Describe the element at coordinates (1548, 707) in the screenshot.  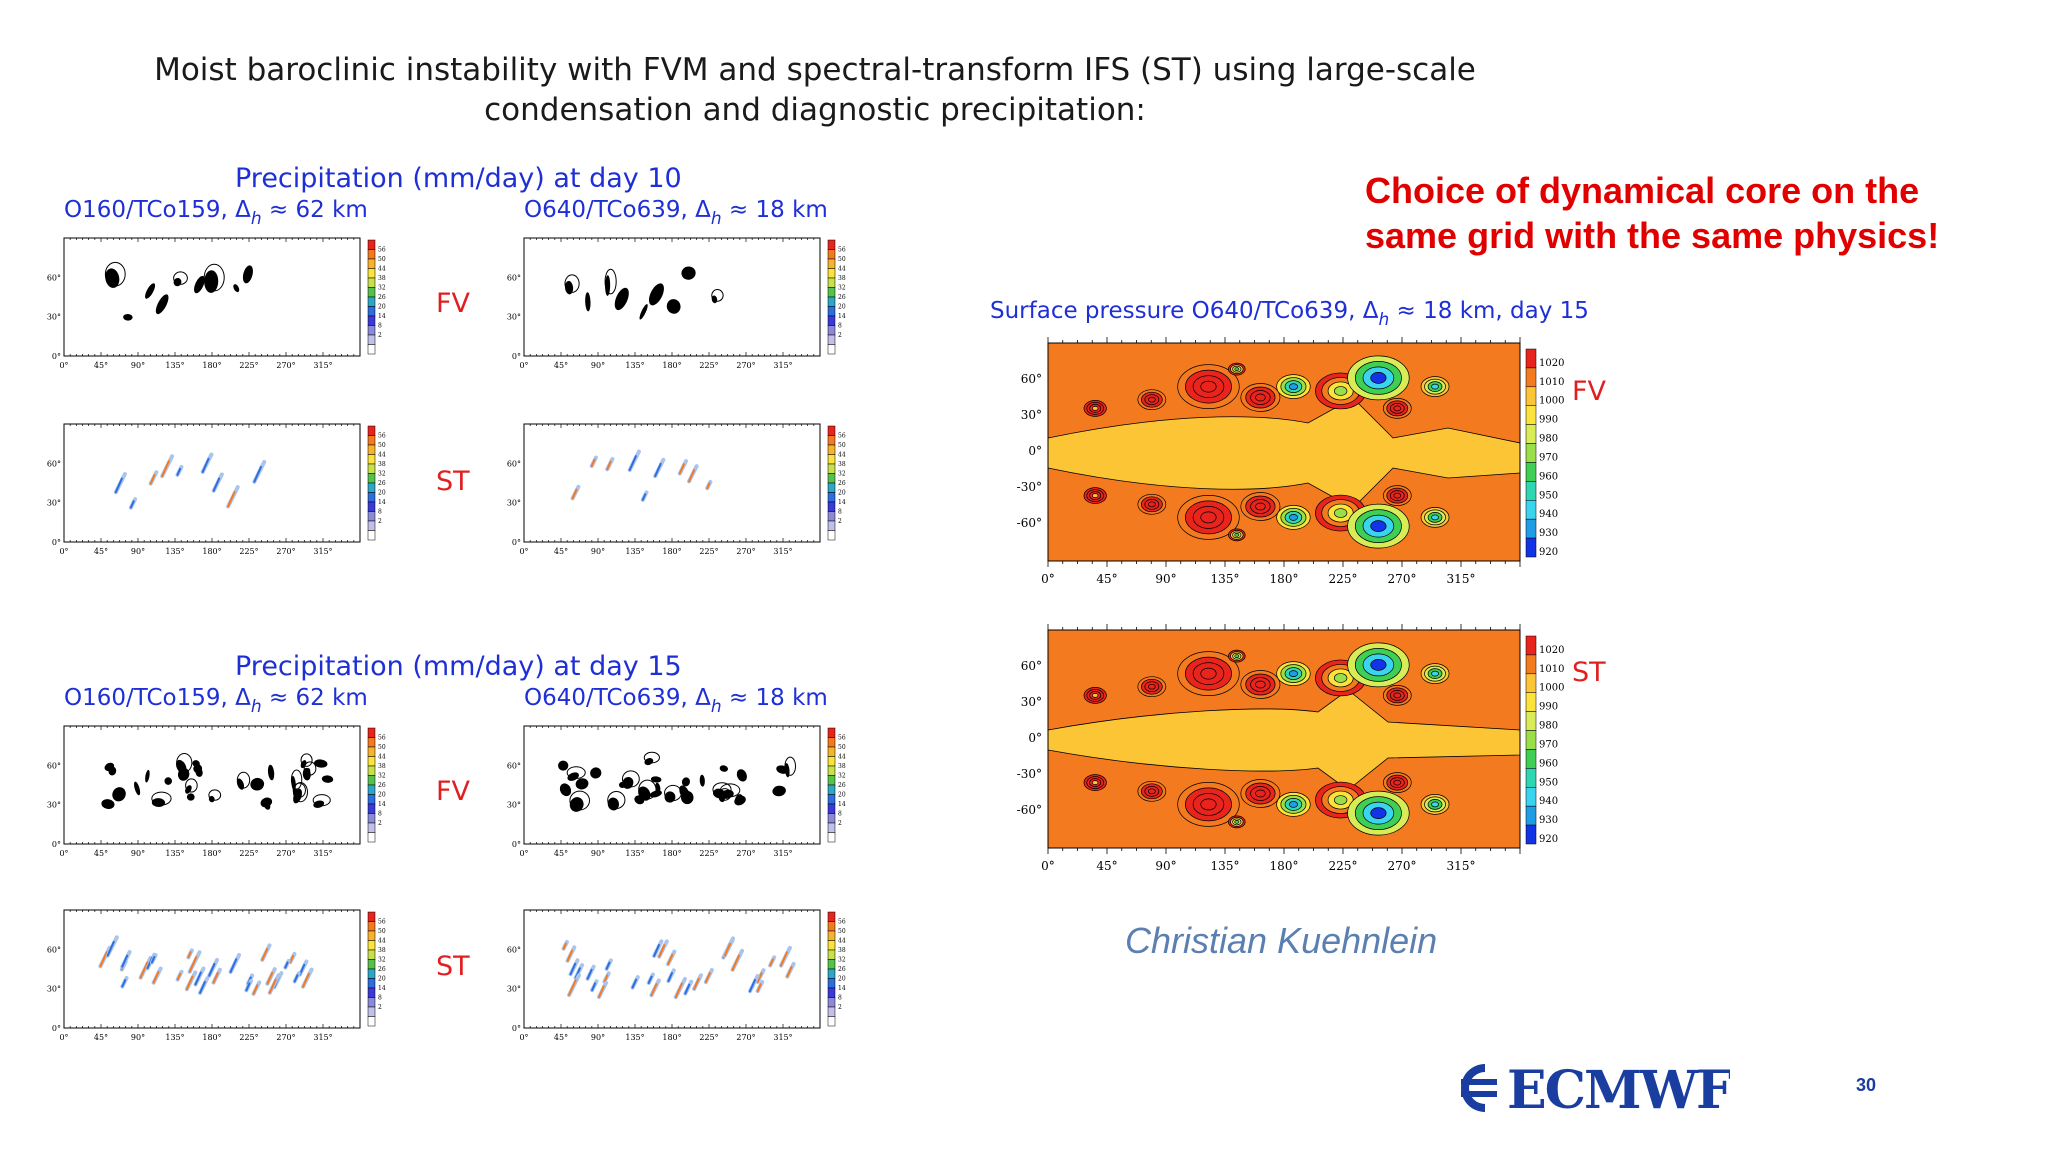
I see `colorbar-label: 990` at that location.